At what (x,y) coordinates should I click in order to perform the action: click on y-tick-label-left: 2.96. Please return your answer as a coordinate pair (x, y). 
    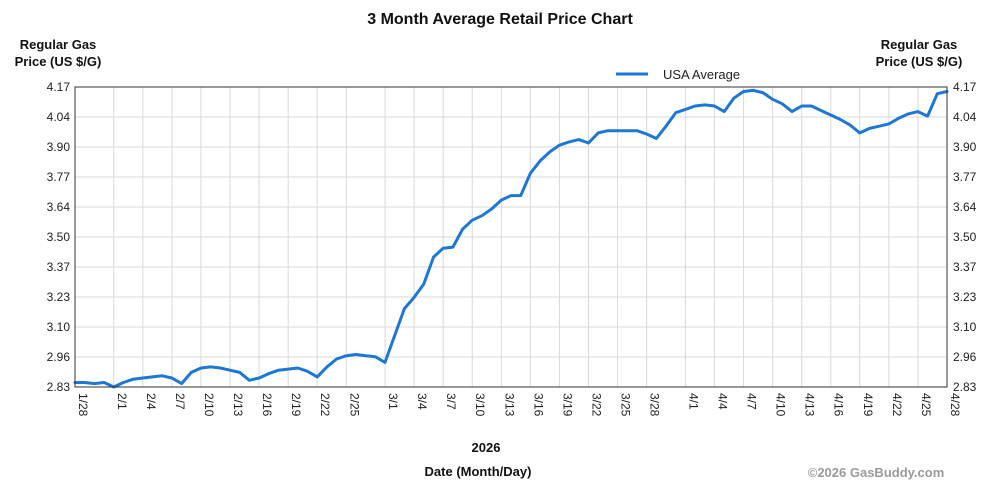
    Looking at the image, I should click on (59, 357).